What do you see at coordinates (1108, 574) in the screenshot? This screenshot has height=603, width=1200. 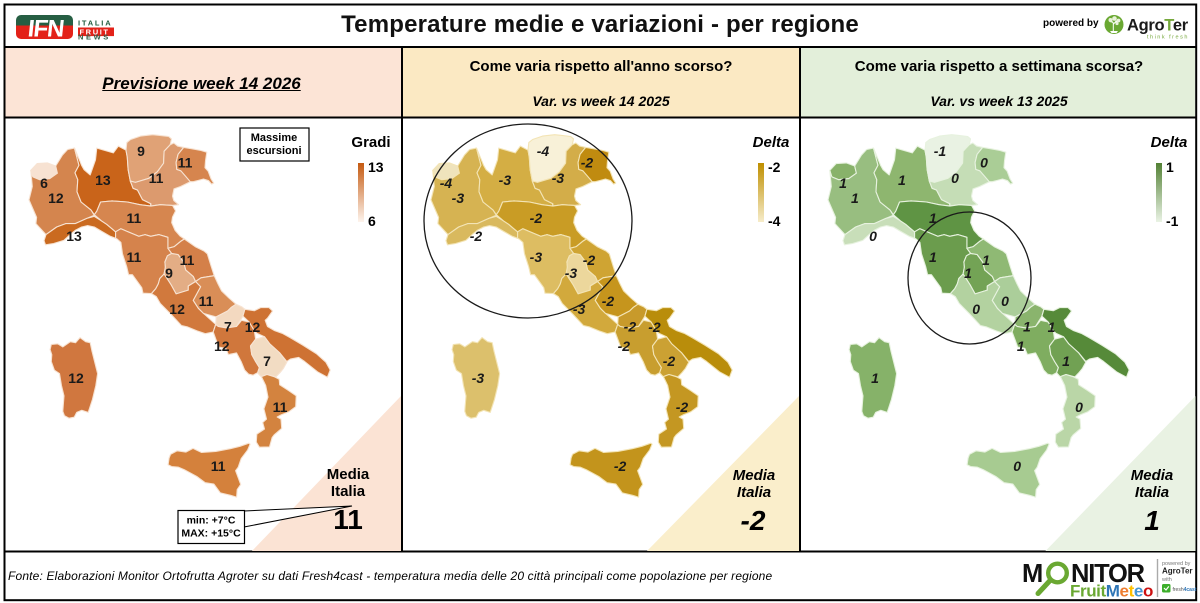 I see `svg-text: NITOR` at bounding box center [1108, 574].